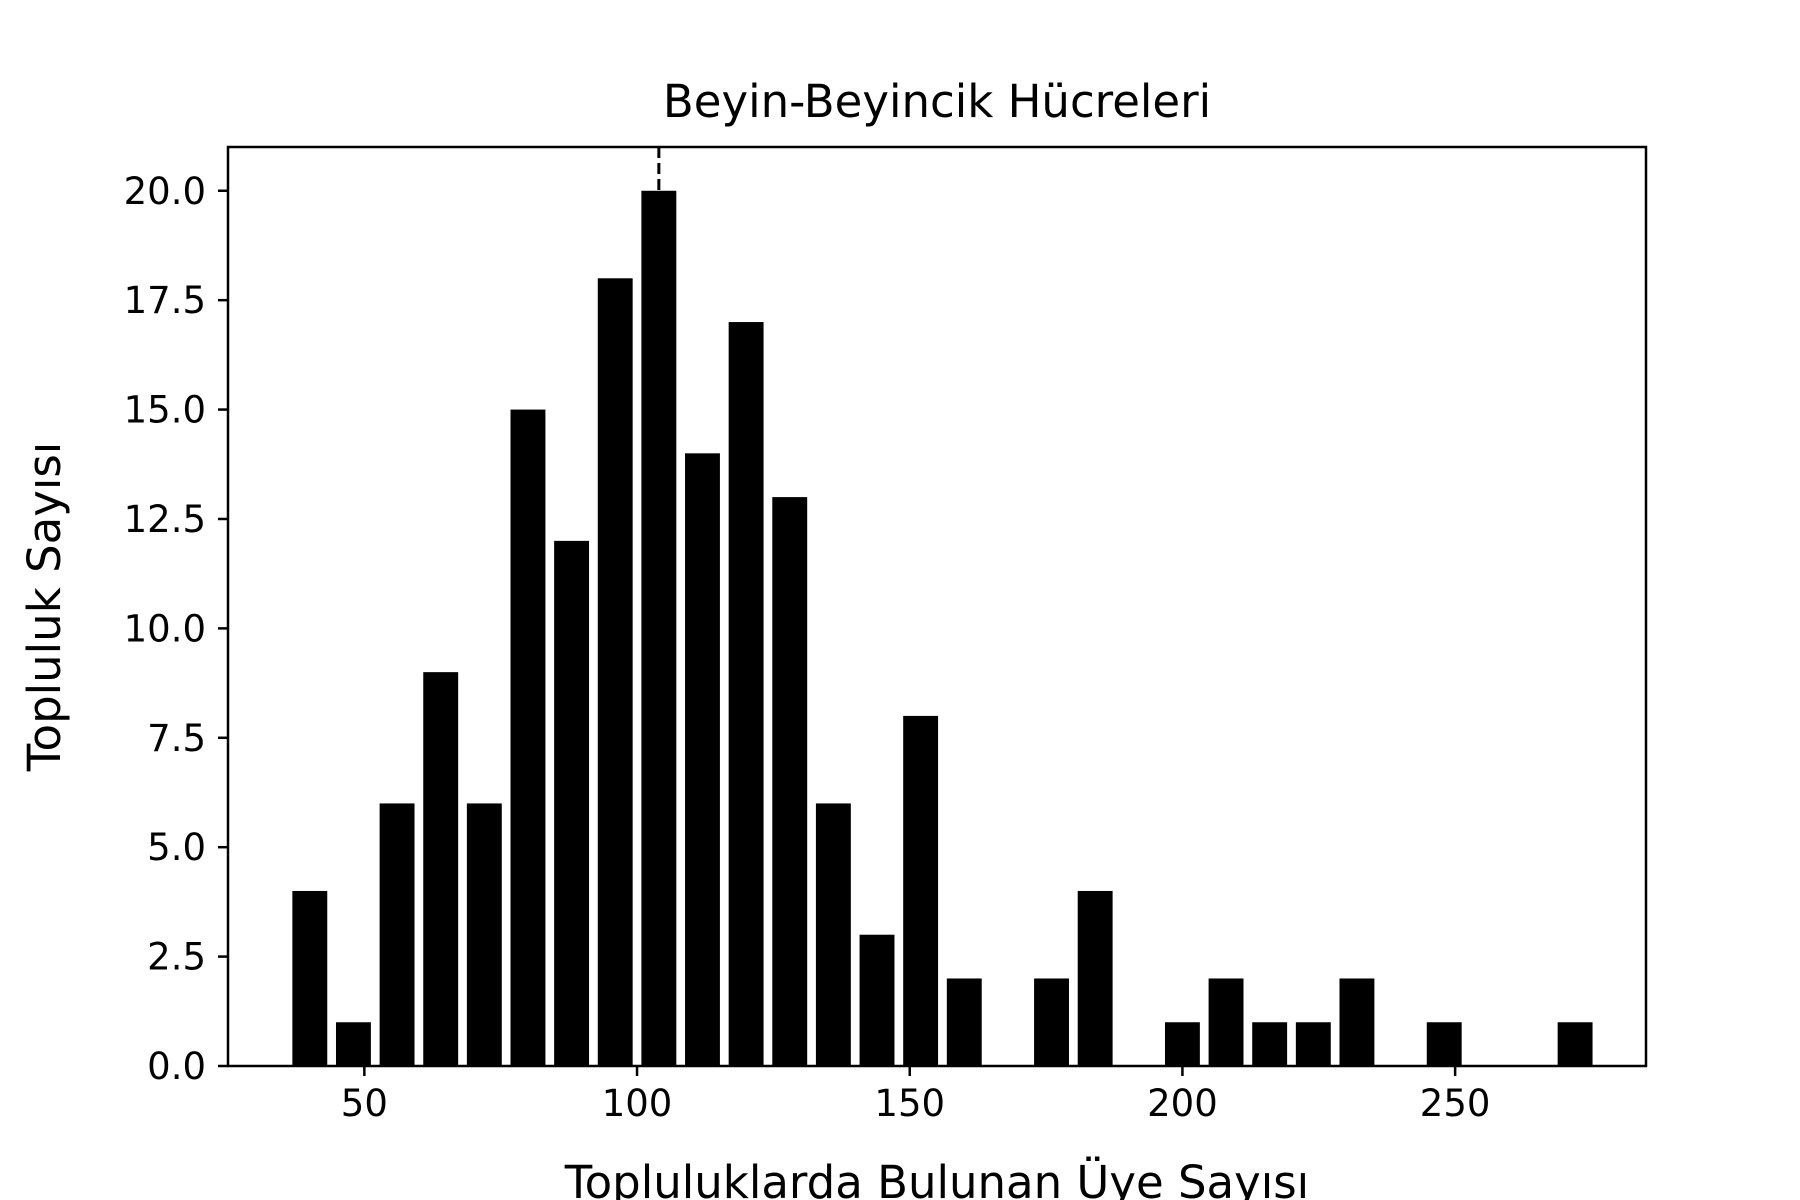  What do you see at coordinates (165, 628) in the screenshot?
I see `y-tick-label: 10.0` at bounding box center [165, 628].